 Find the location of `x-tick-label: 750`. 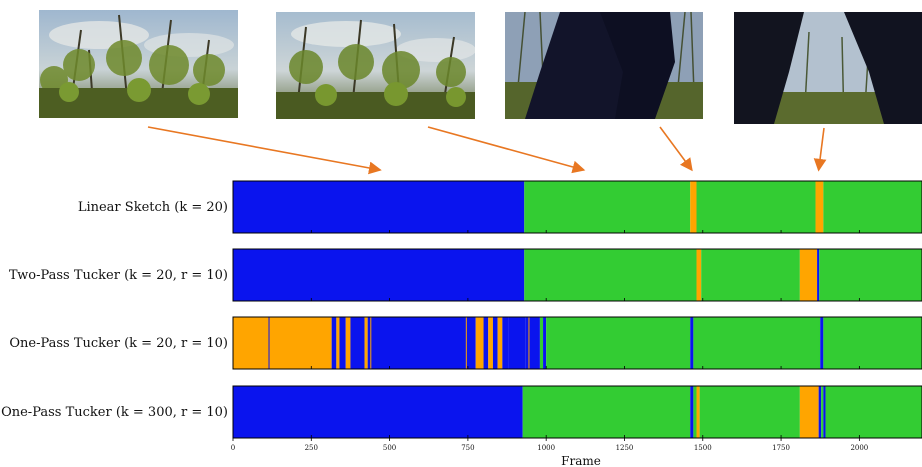

x-tick-label: 750 is located at coordinates (467, 448).